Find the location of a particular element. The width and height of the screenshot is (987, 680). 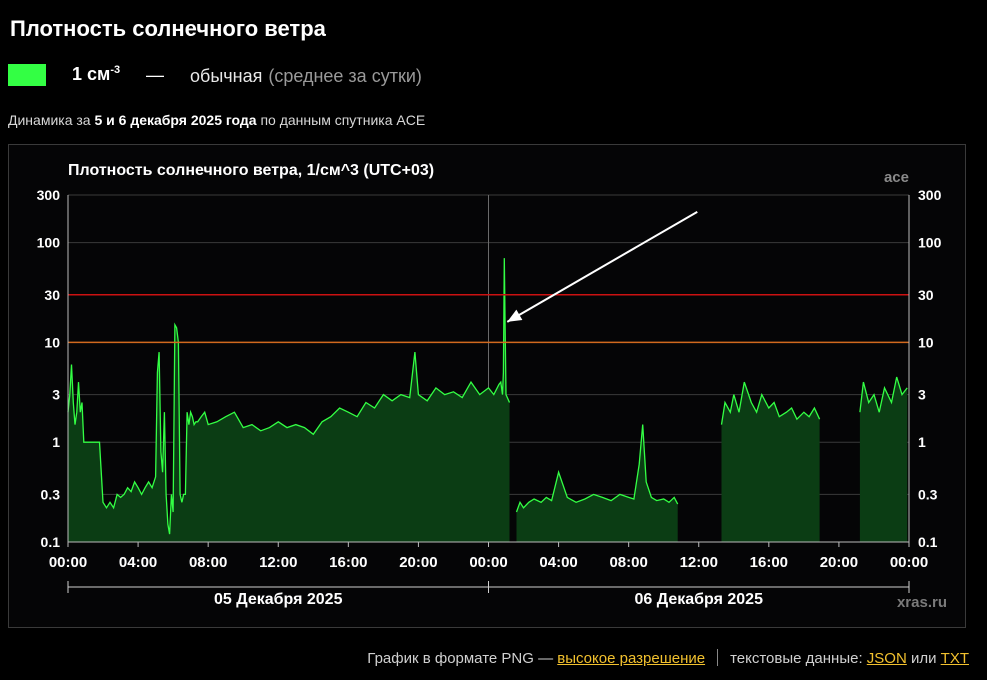

legend-swatch is located at coordinates (27, 75).